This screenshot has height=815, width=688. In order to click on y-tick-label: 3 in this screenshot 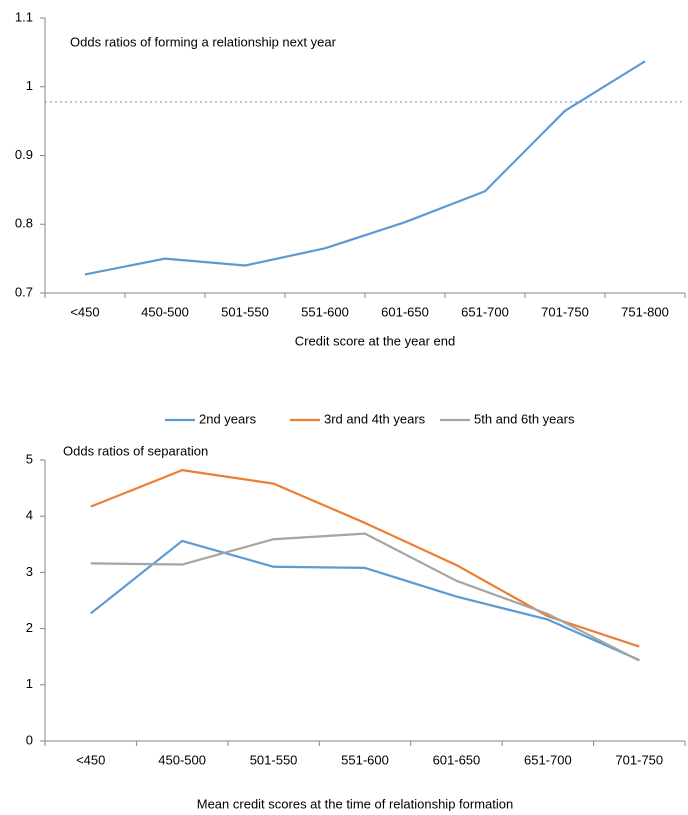, I will do `click(29, 571)`.